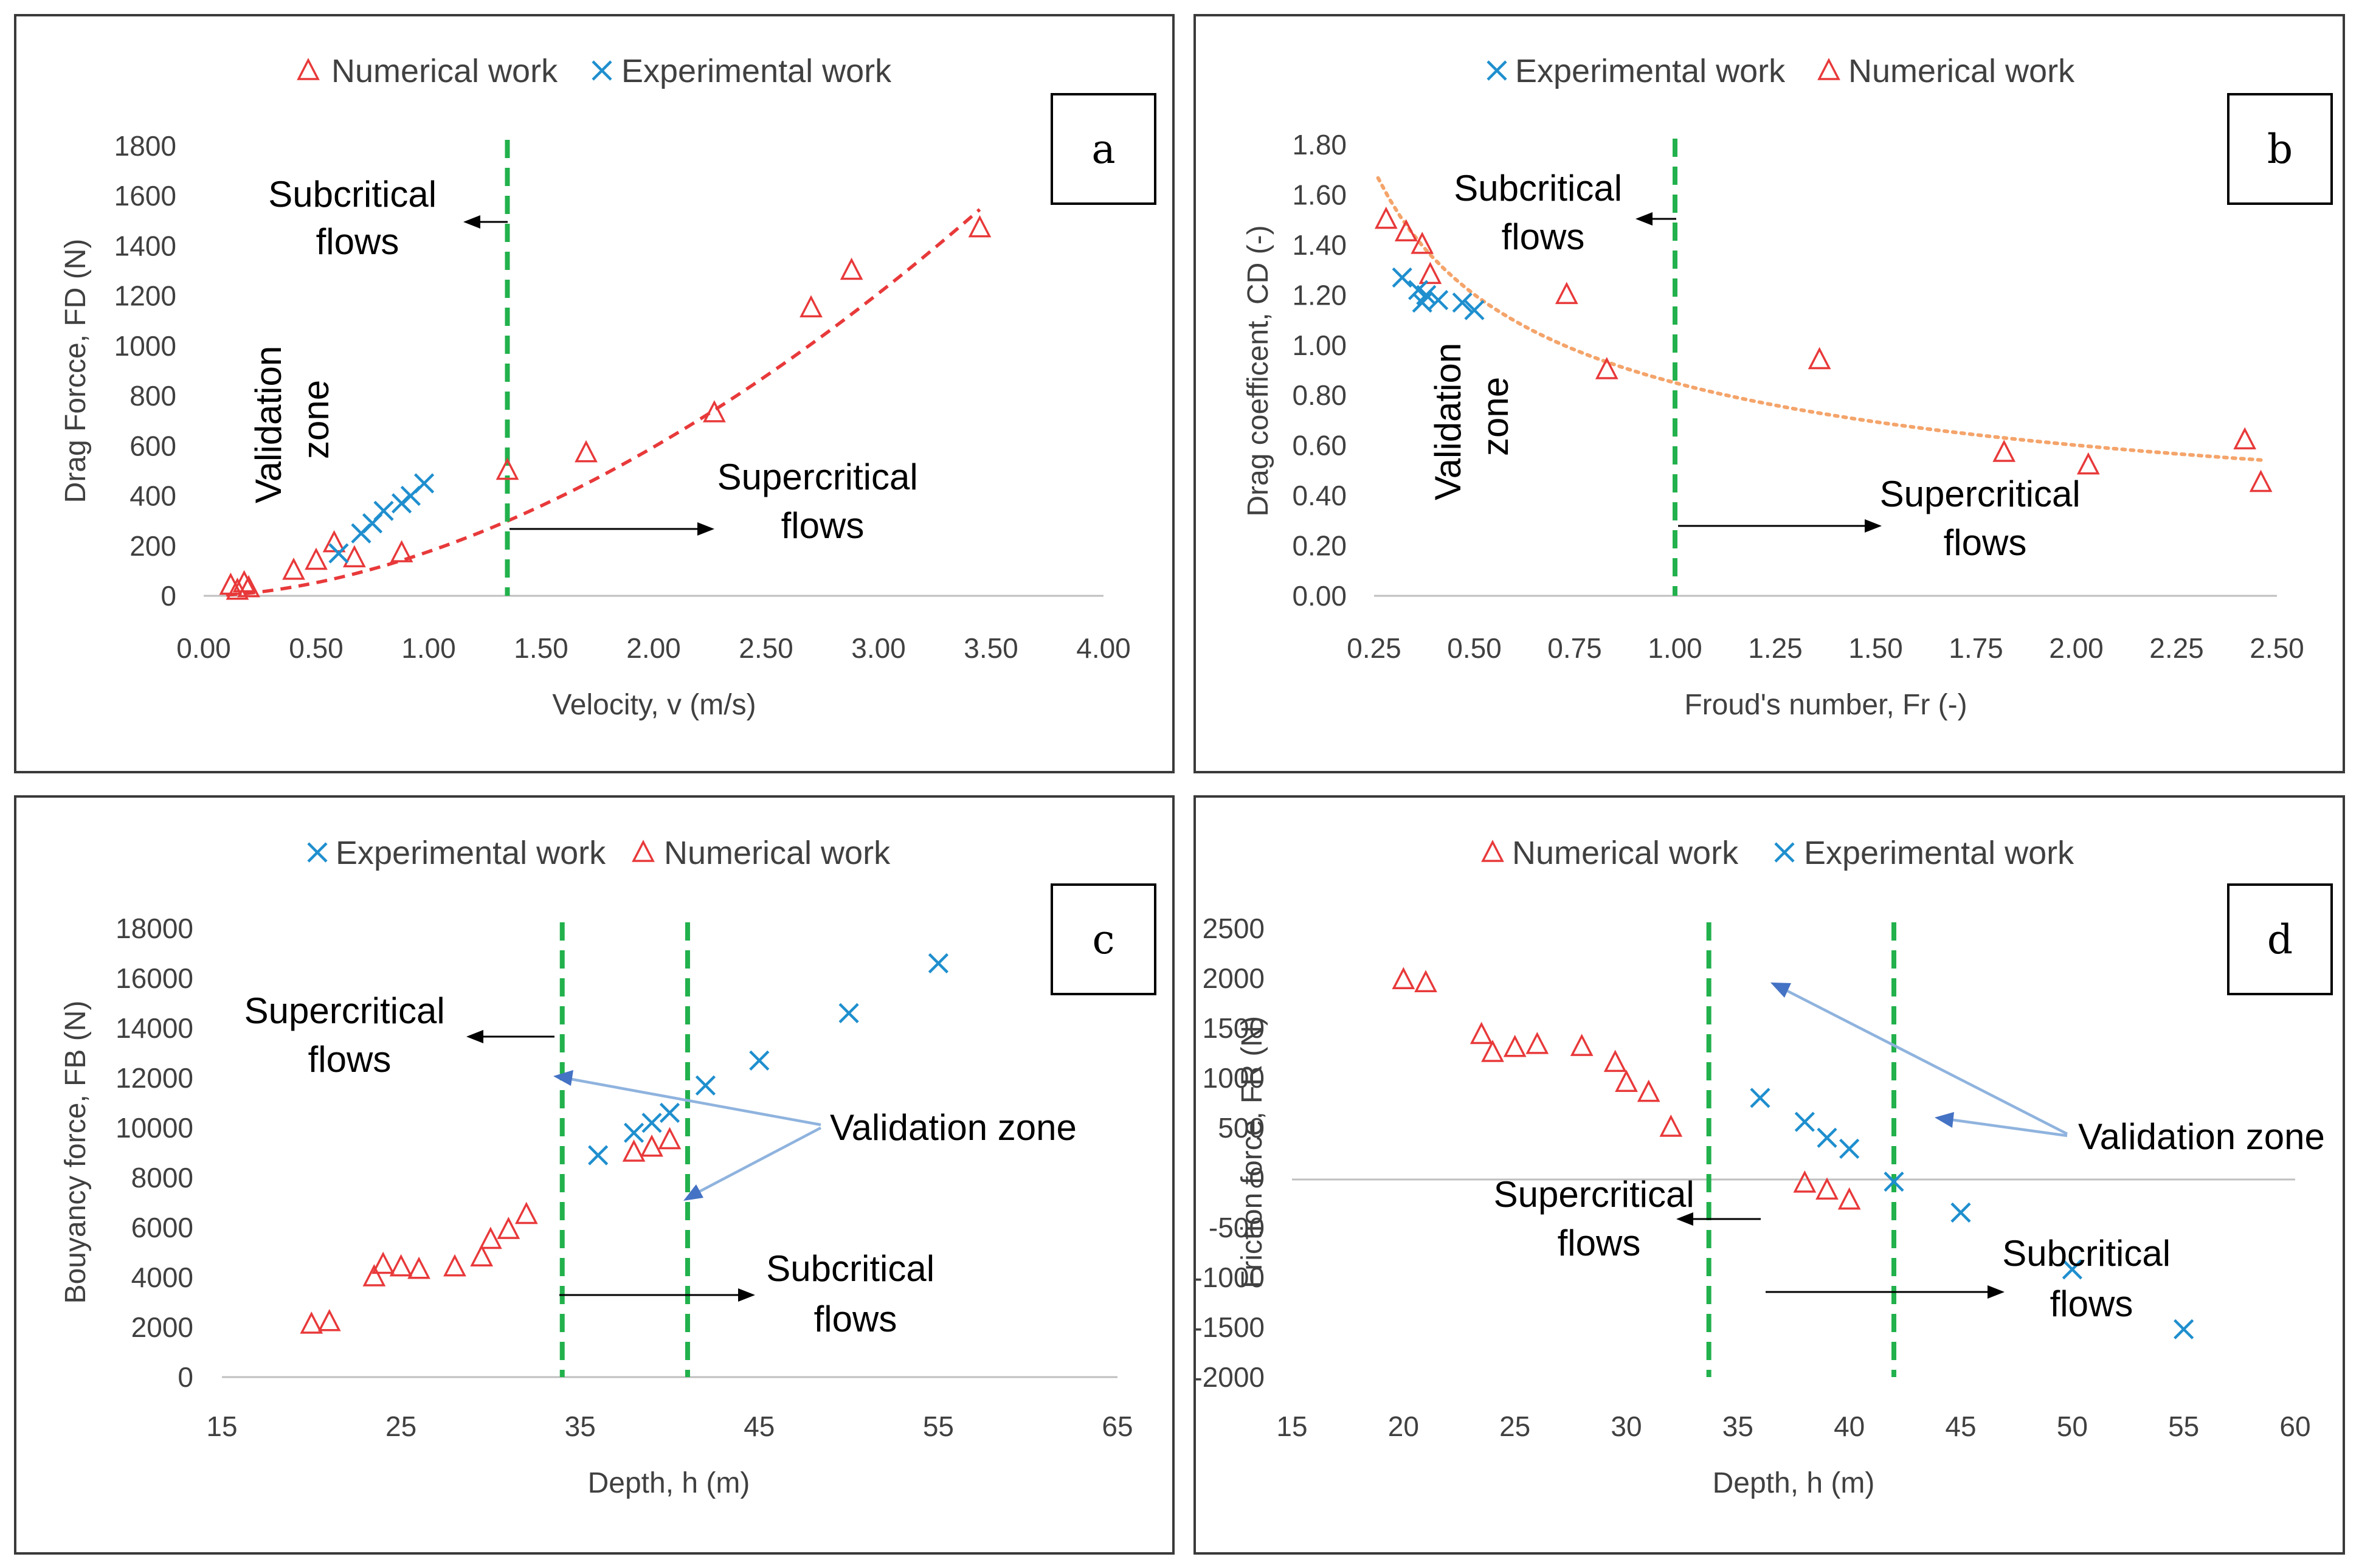  Describe the element at coordinates (1497, 70) in the screenshot. I see `legend-marker-experimental` at that location.